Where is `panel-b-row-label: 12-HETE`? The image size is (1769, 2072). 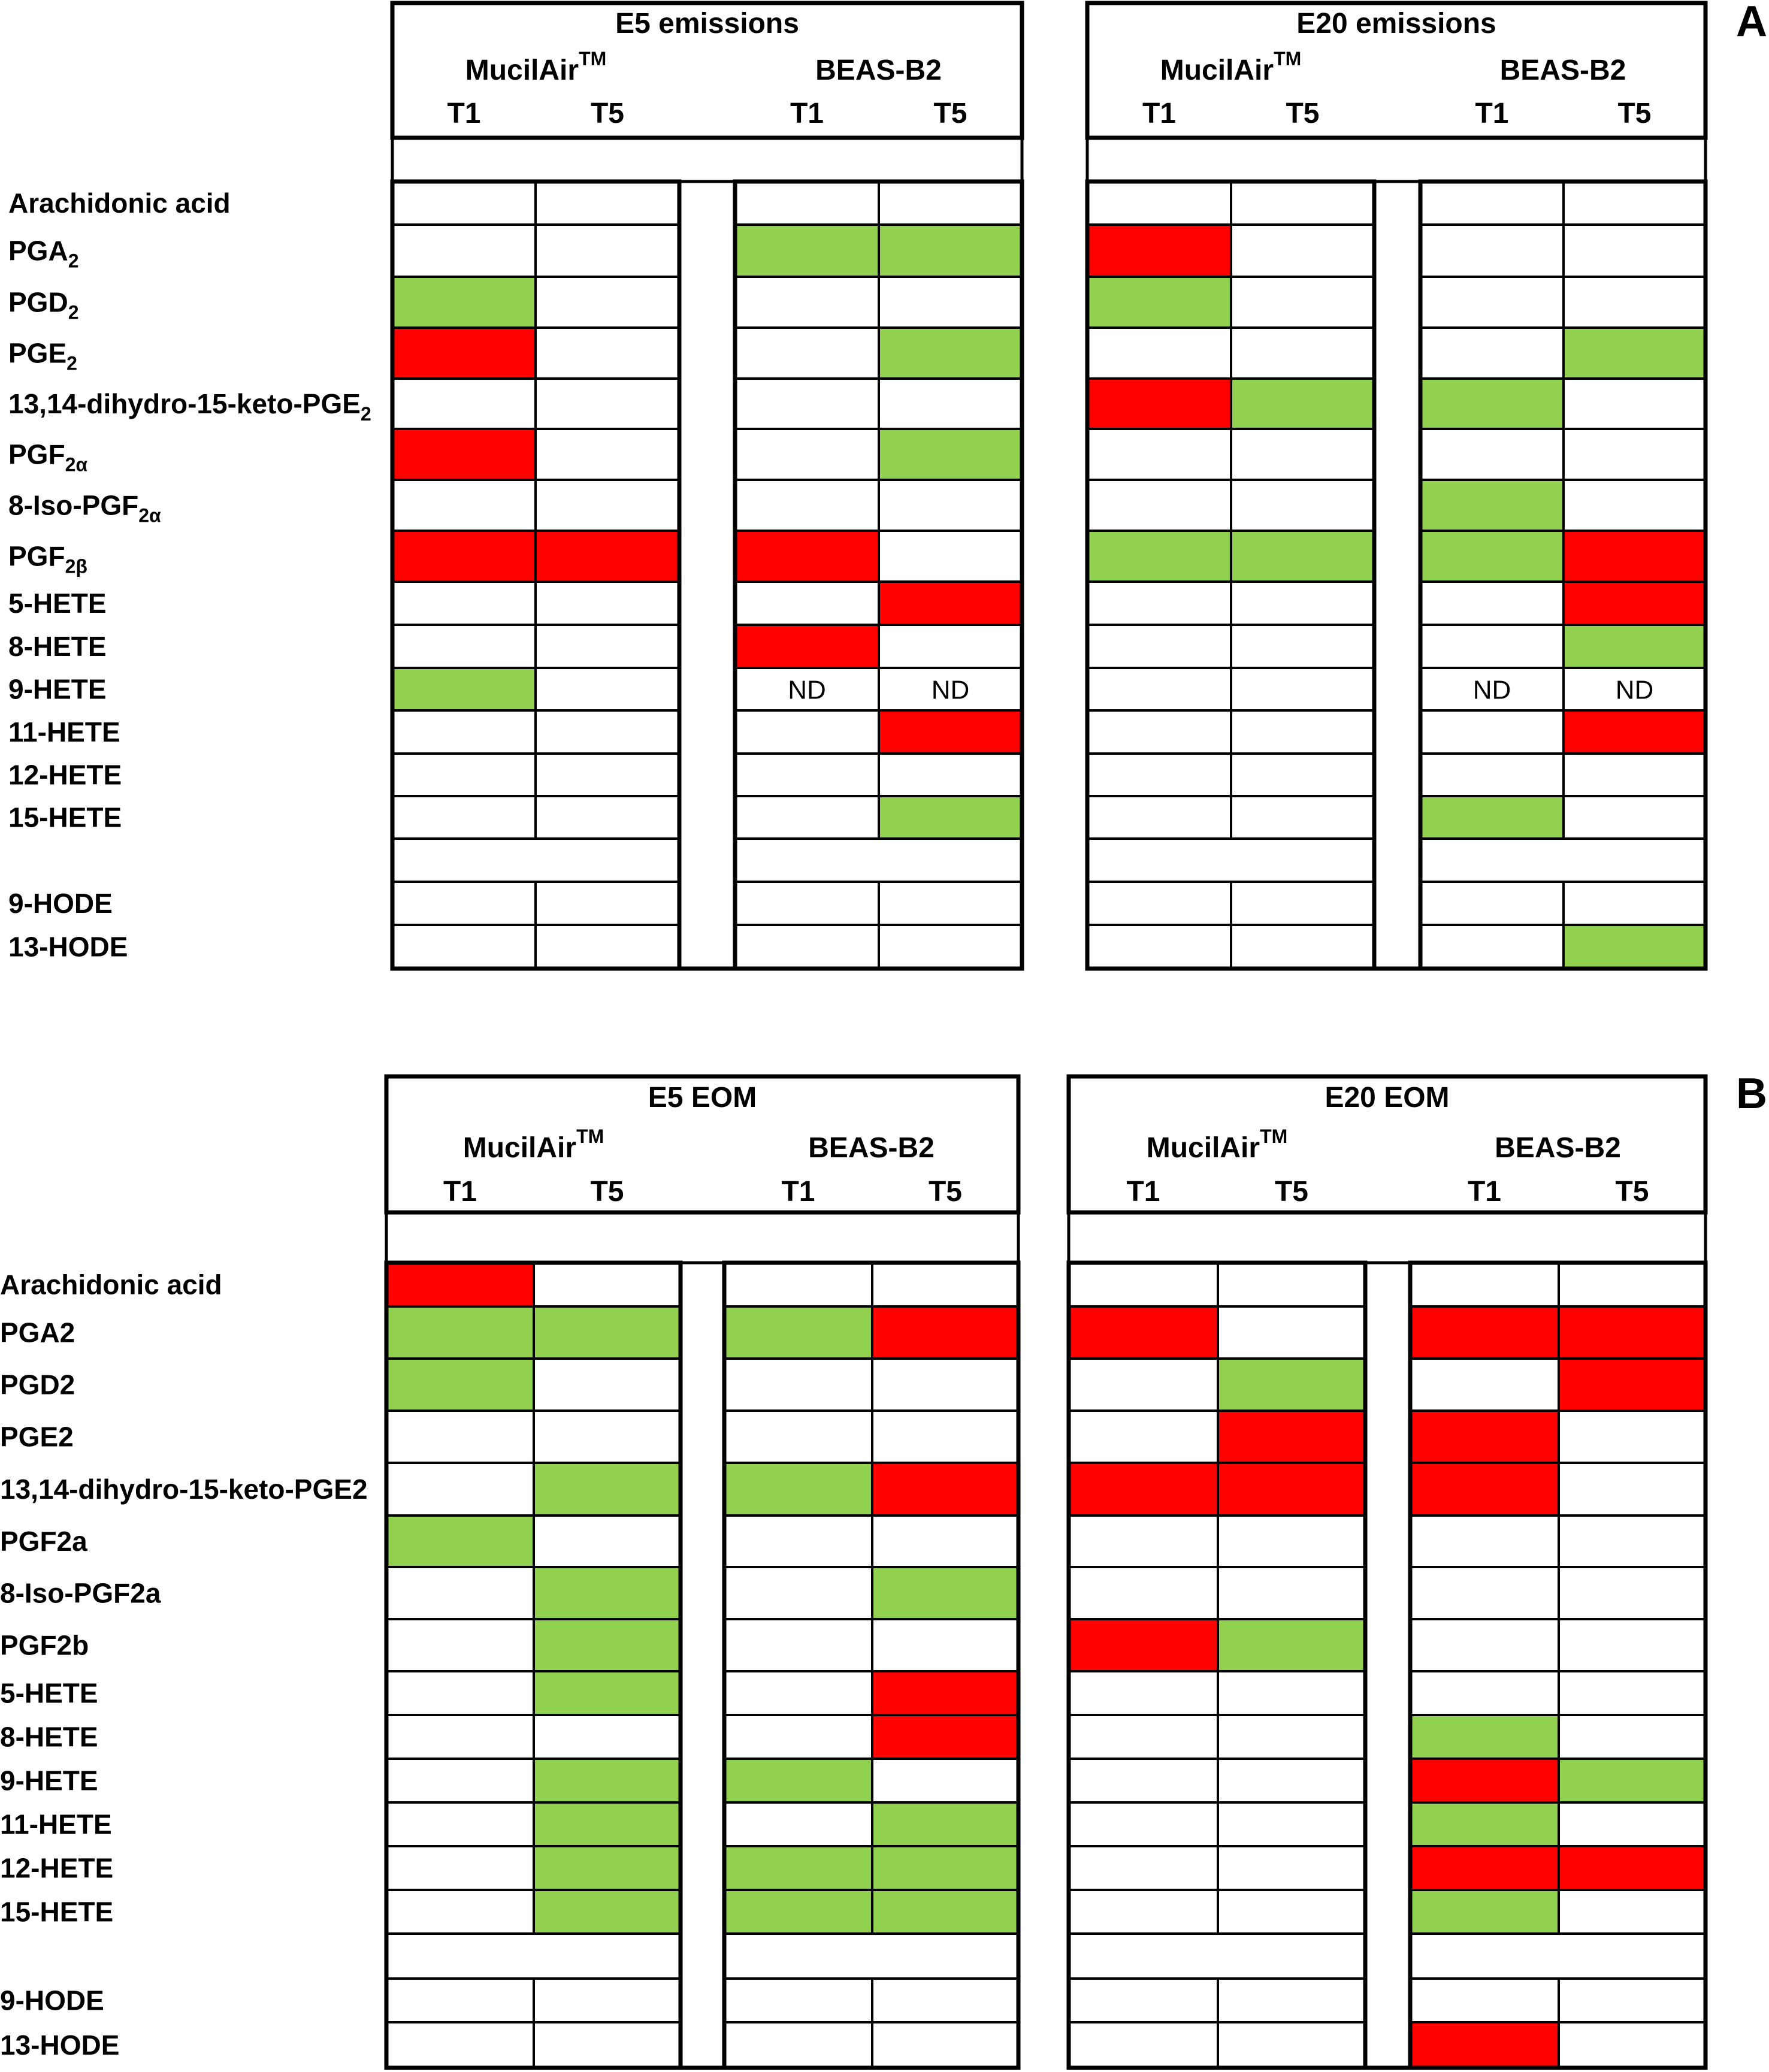
panel-b-row-label: 12-HETE is located at coordinates (56, 1868).